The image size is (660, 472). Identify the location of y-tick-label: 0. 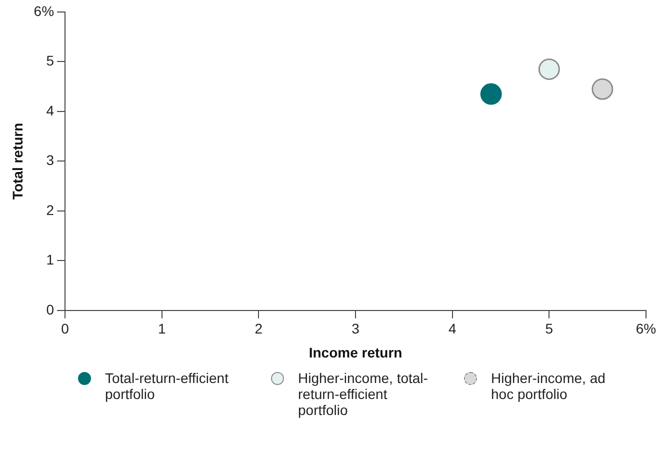
(50, 309).